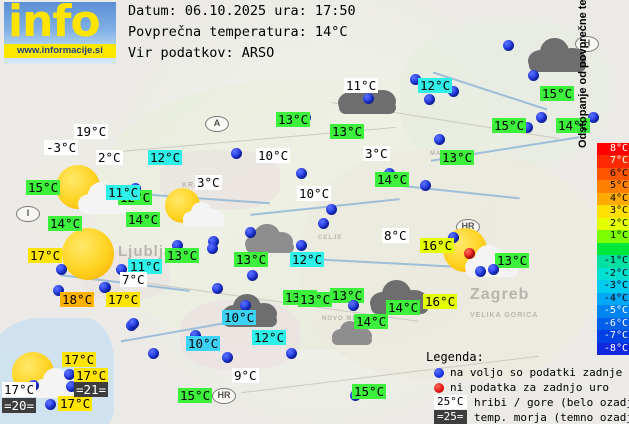  What do you see at coordinates (201, 53) in the screenshot?
I see `header-data-source: Vir podatkov: ARSO` at bounding box center [201, 53].